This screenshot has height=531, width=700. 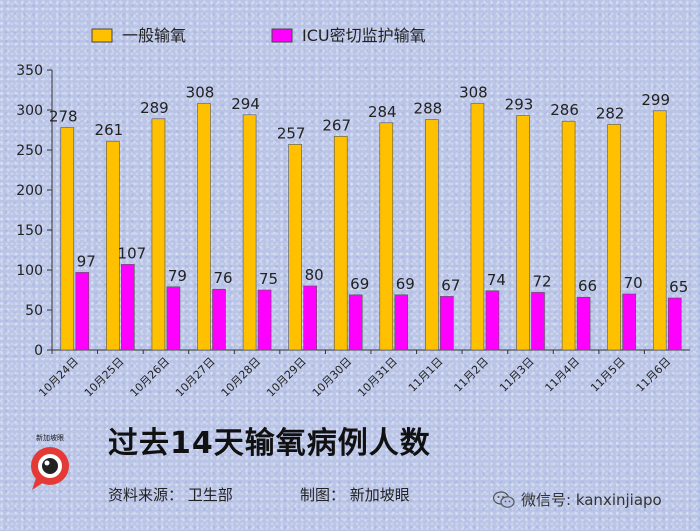 What do you see at coordinates (222, 278) in the screenshot?
I see `data-label-series2: 76` at bounding box center [222, 278].